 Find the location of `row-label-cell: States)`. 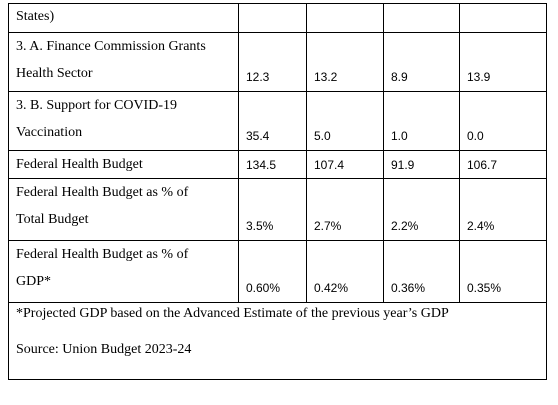

row-label-cell: States) is located at coordinates (123, 18).